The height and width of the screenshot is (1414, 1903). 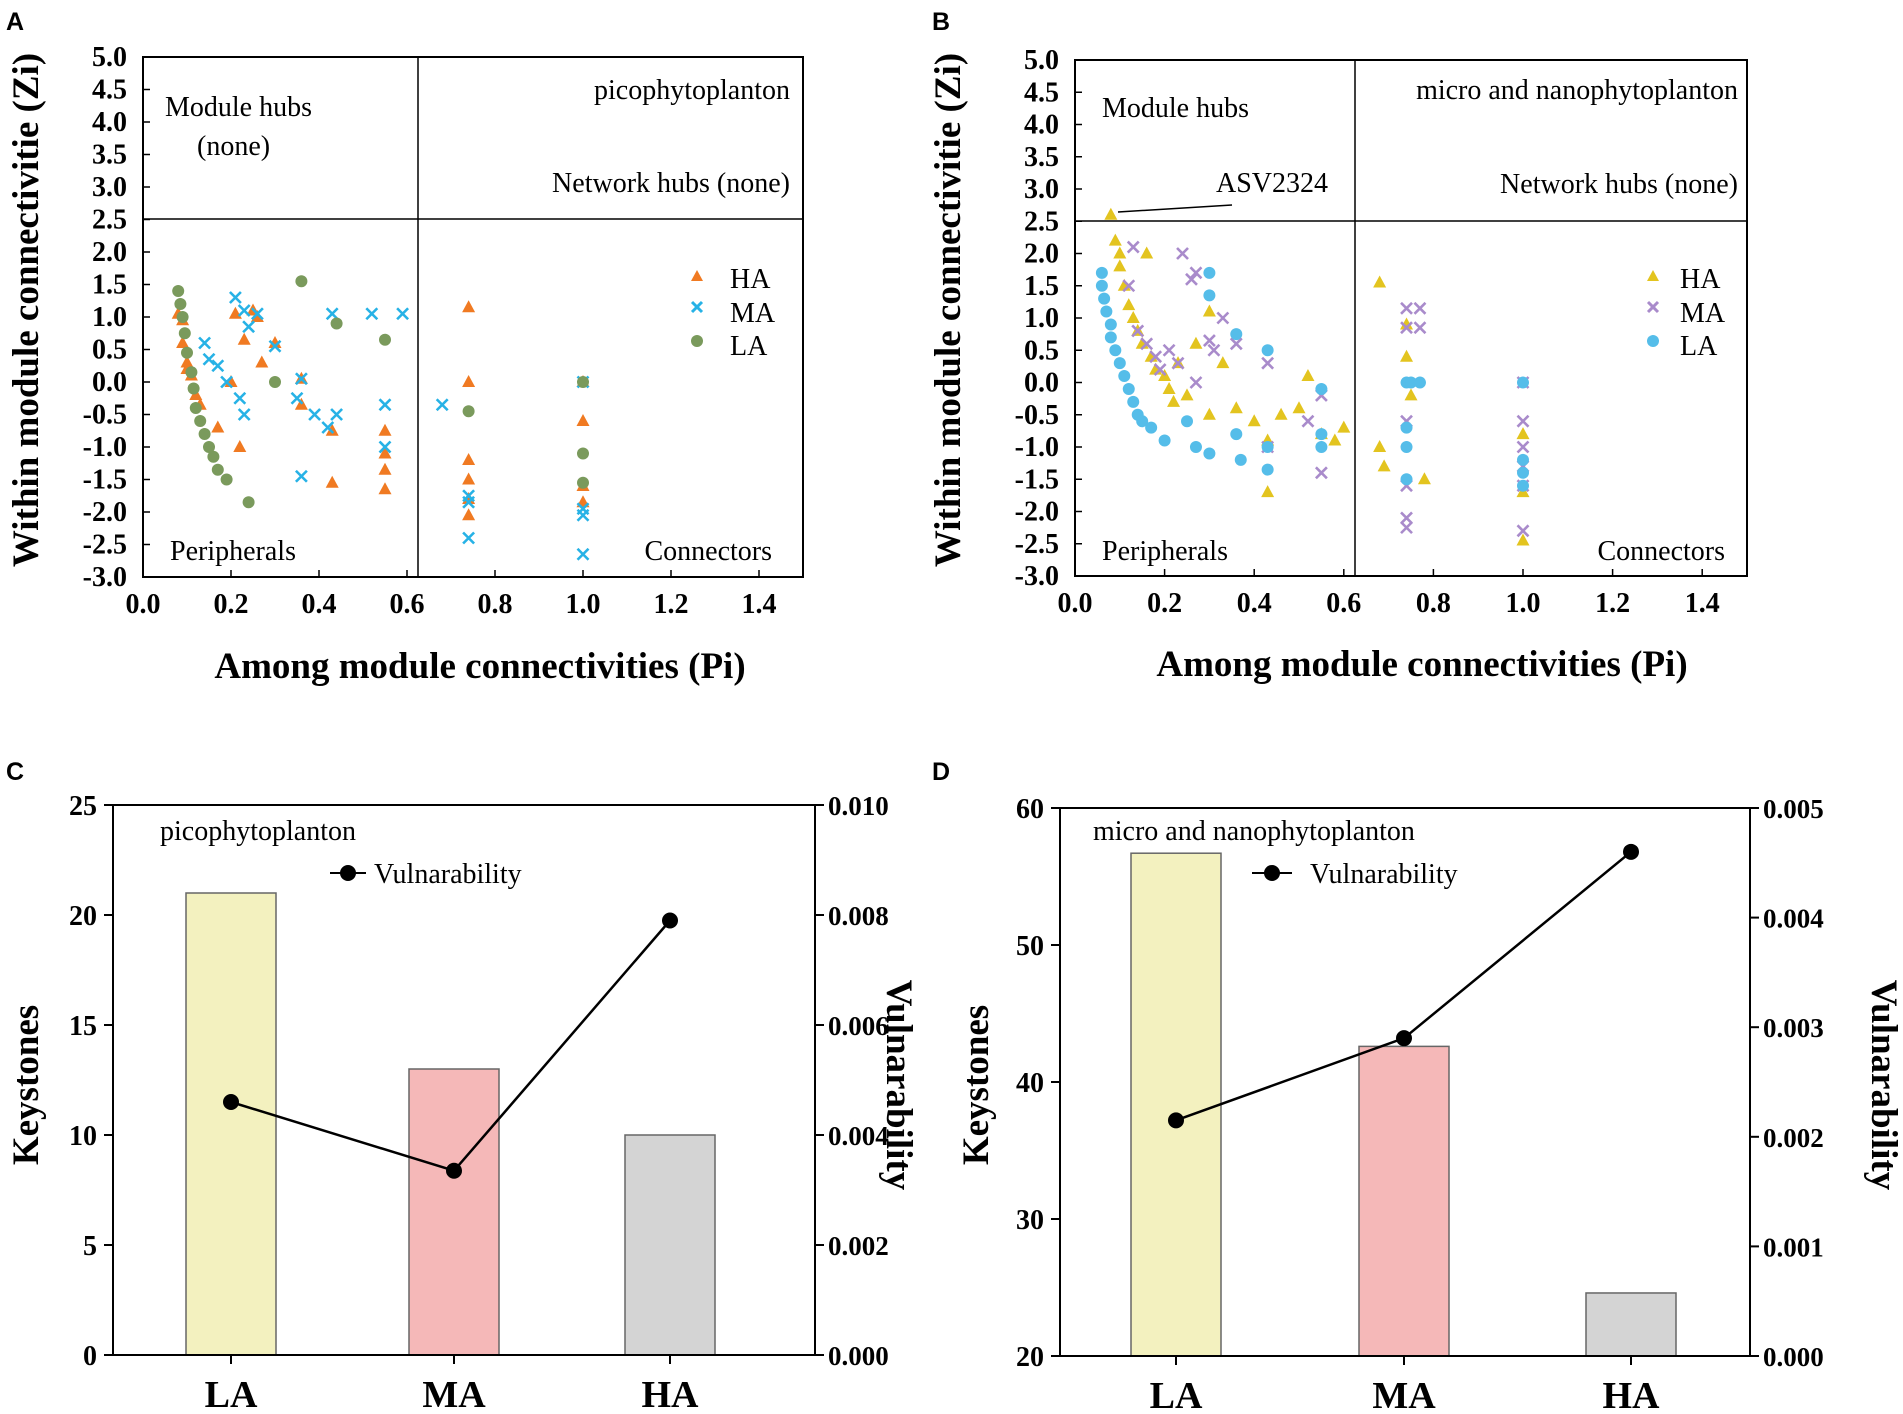 I want to click on panel-a-ytick-label: 1.5, so click(x=109, y=285).